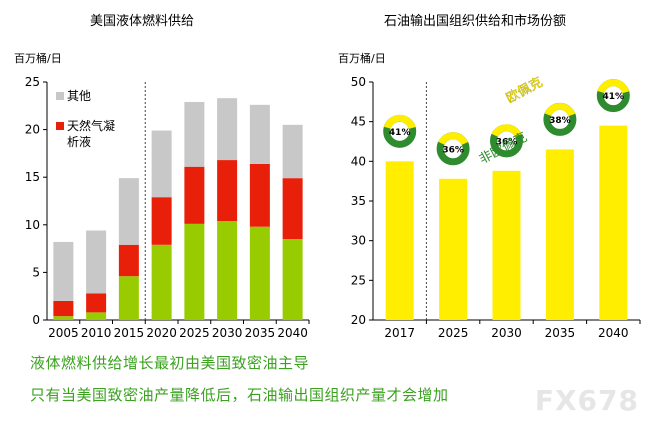 This screenshot has height=435, width=663. What do you see at coordinates (362, 58) in the screenshot?
I see `right-y-axis-unit: 百万桶/日` at bounding box center [362, 58].